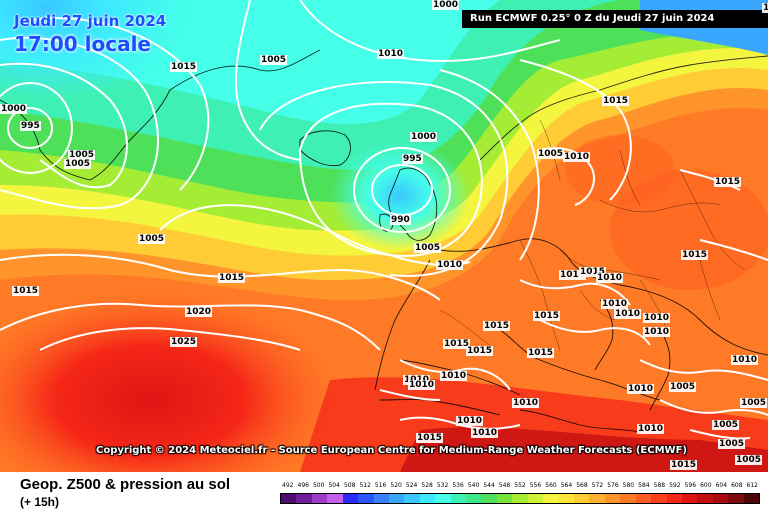  Describe the element at coordinates (659, 485) in the screenshot. I see `scale-label: 588` at that location.